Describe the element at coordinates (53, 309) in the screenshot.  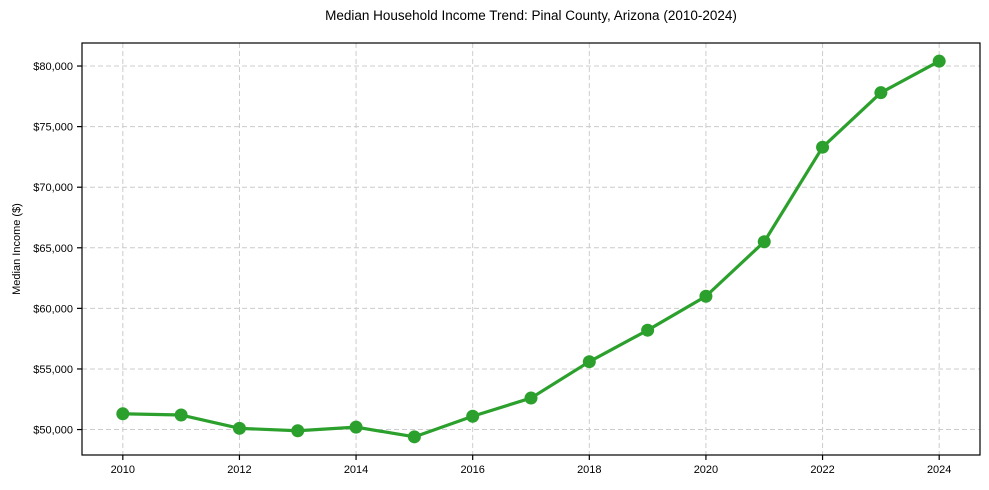
I see `y-tick-label: $60,000` at that location.